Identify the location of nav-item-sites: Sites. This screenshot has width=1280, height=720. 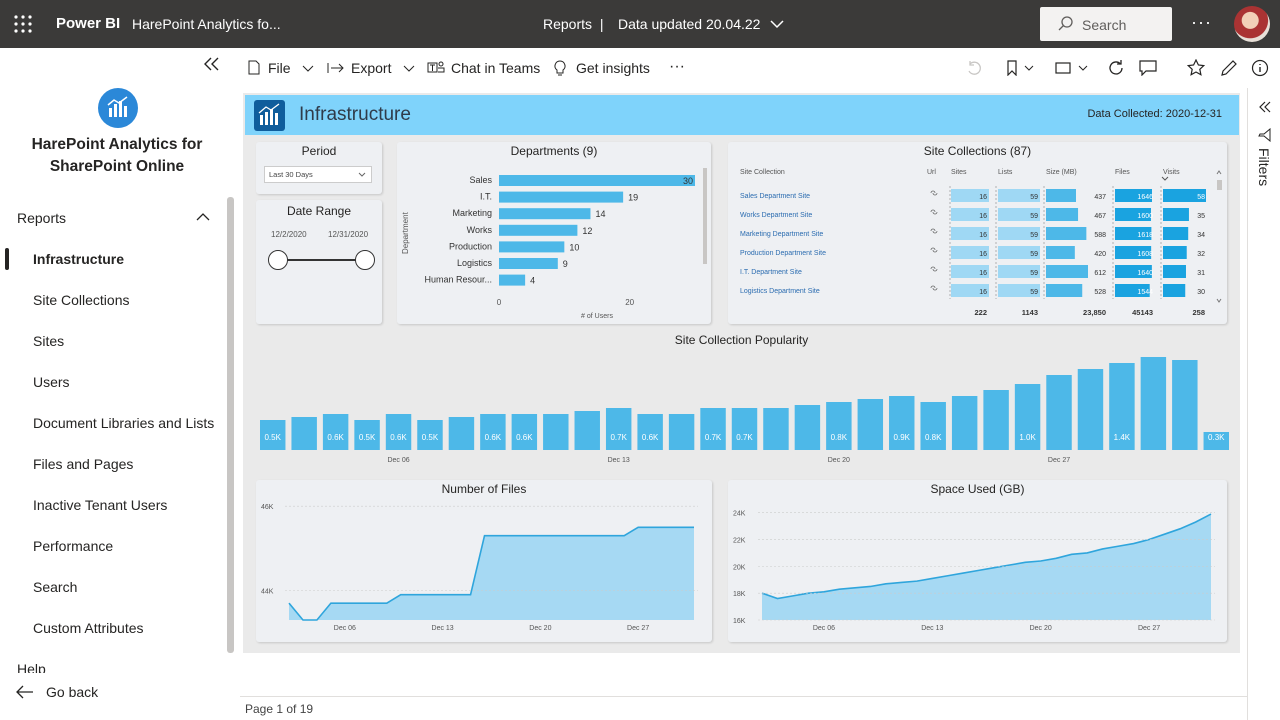
(49, 341).